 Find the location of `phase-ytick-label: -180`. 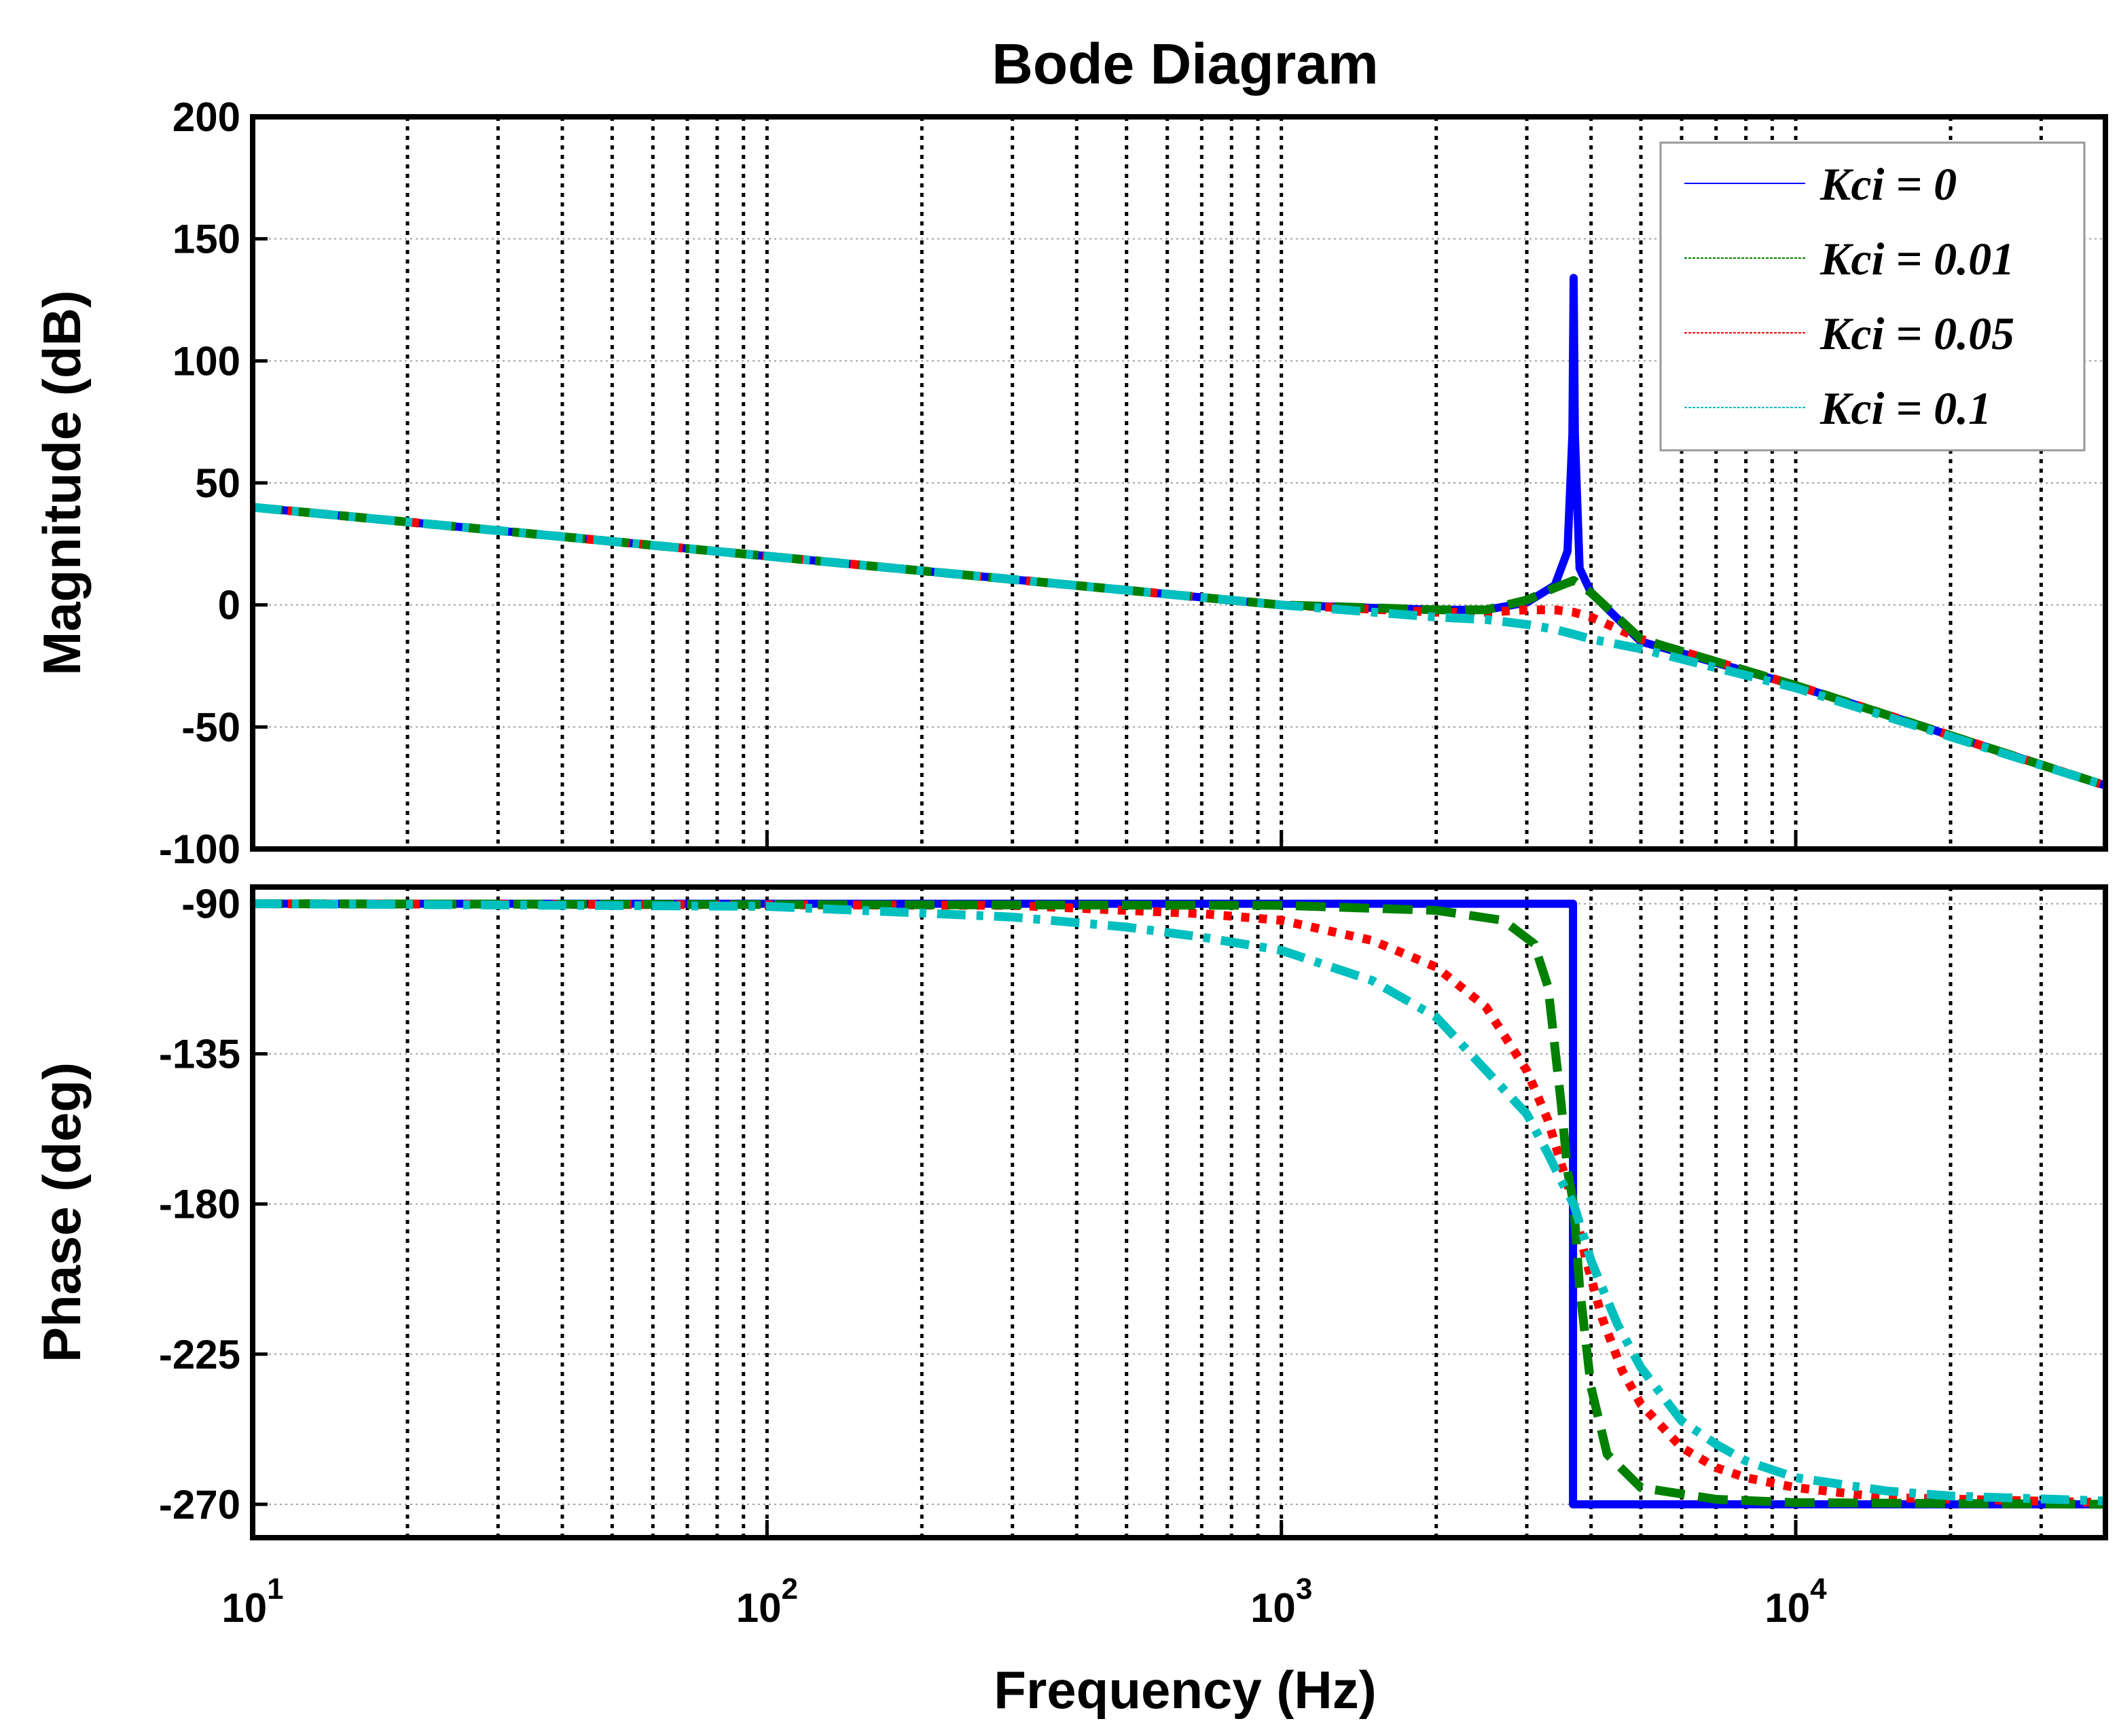

phase-ytick-label: -180 is located at coordinates (199, 1204).